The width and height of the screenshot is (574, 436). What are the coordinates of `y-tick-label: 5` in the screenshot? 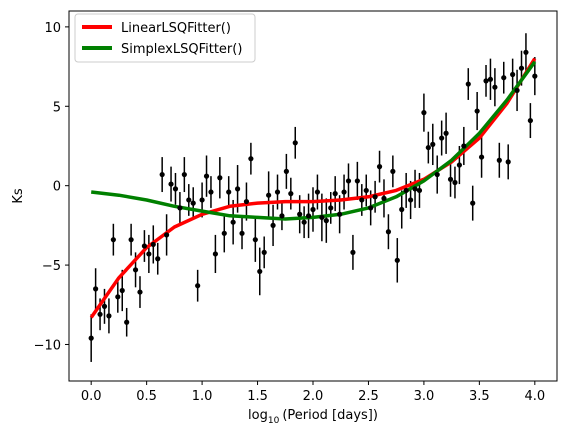 It's located at (57, 107).